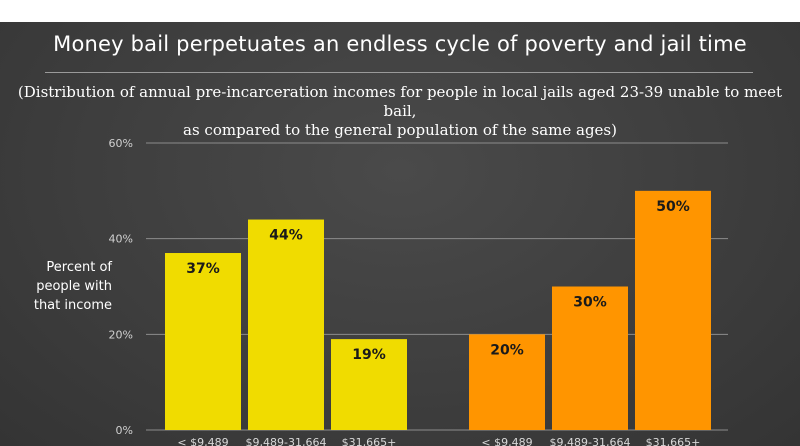  What do you see at coordinates (590, 303) in the screenshot?
I see `data-label: 30%` at bounding box center [590, 303].